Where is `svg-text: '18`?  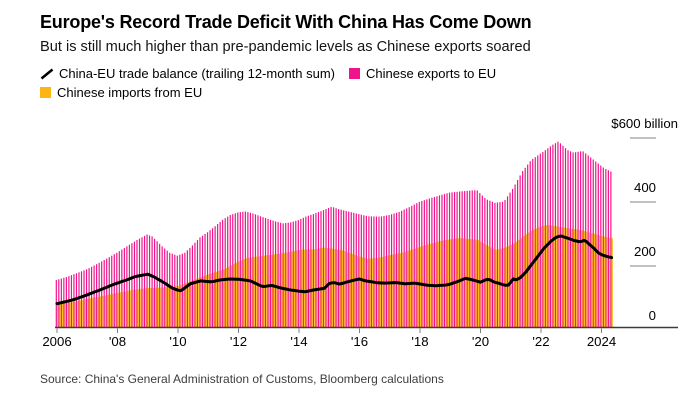 svg-text: '18 is located at coordinates (419, 341).